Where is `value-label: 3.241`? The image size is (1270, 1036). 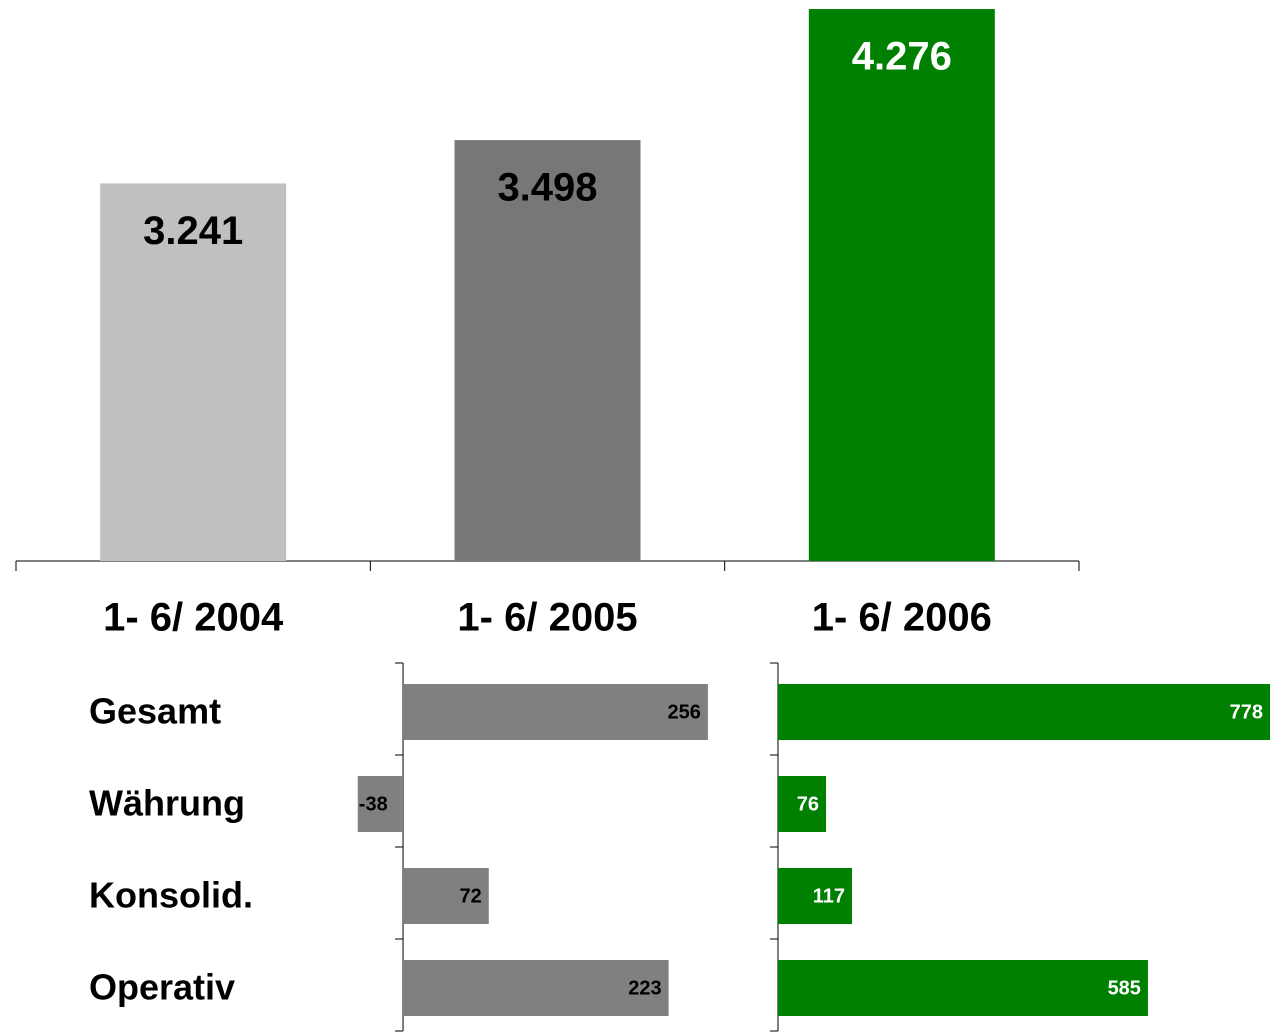
value-label: 3.241 is located at coordinates (193, 231).